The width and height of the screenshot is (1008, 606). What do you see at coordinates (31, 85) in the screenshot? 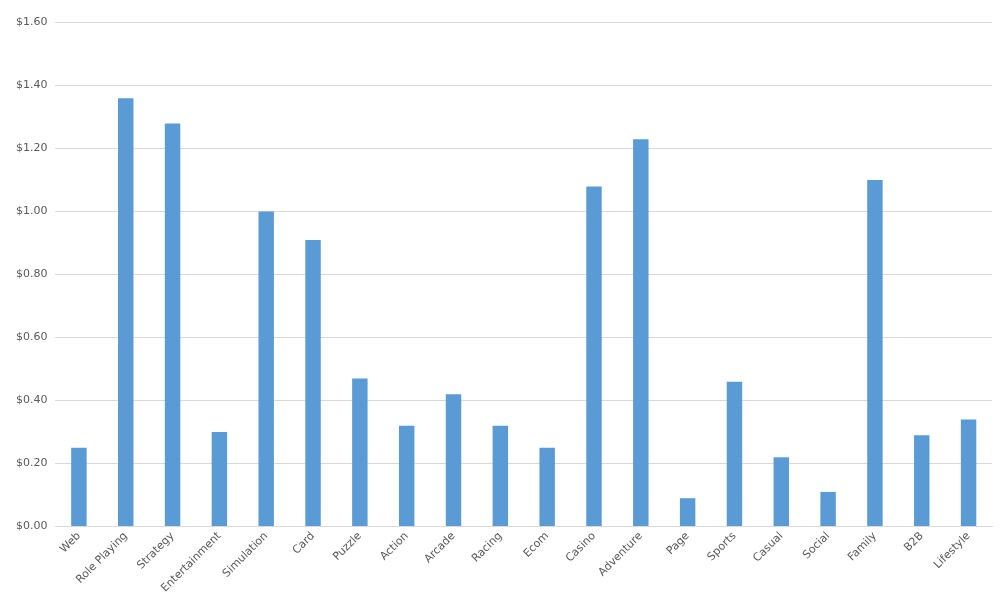
I see `y-tick-label: $1.40` at bounding box center [31, 85].